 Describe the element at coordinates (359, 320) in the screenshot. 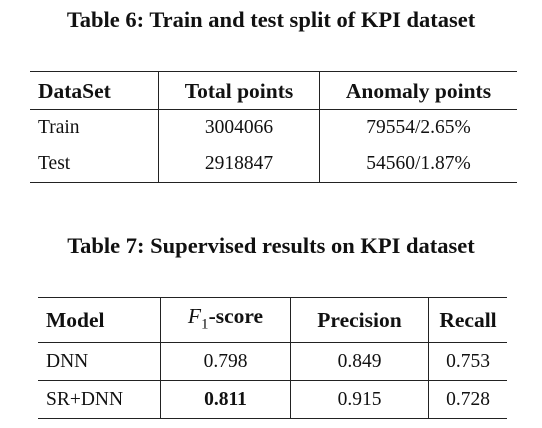

I see `table7-header-precision: Precision` at that location.